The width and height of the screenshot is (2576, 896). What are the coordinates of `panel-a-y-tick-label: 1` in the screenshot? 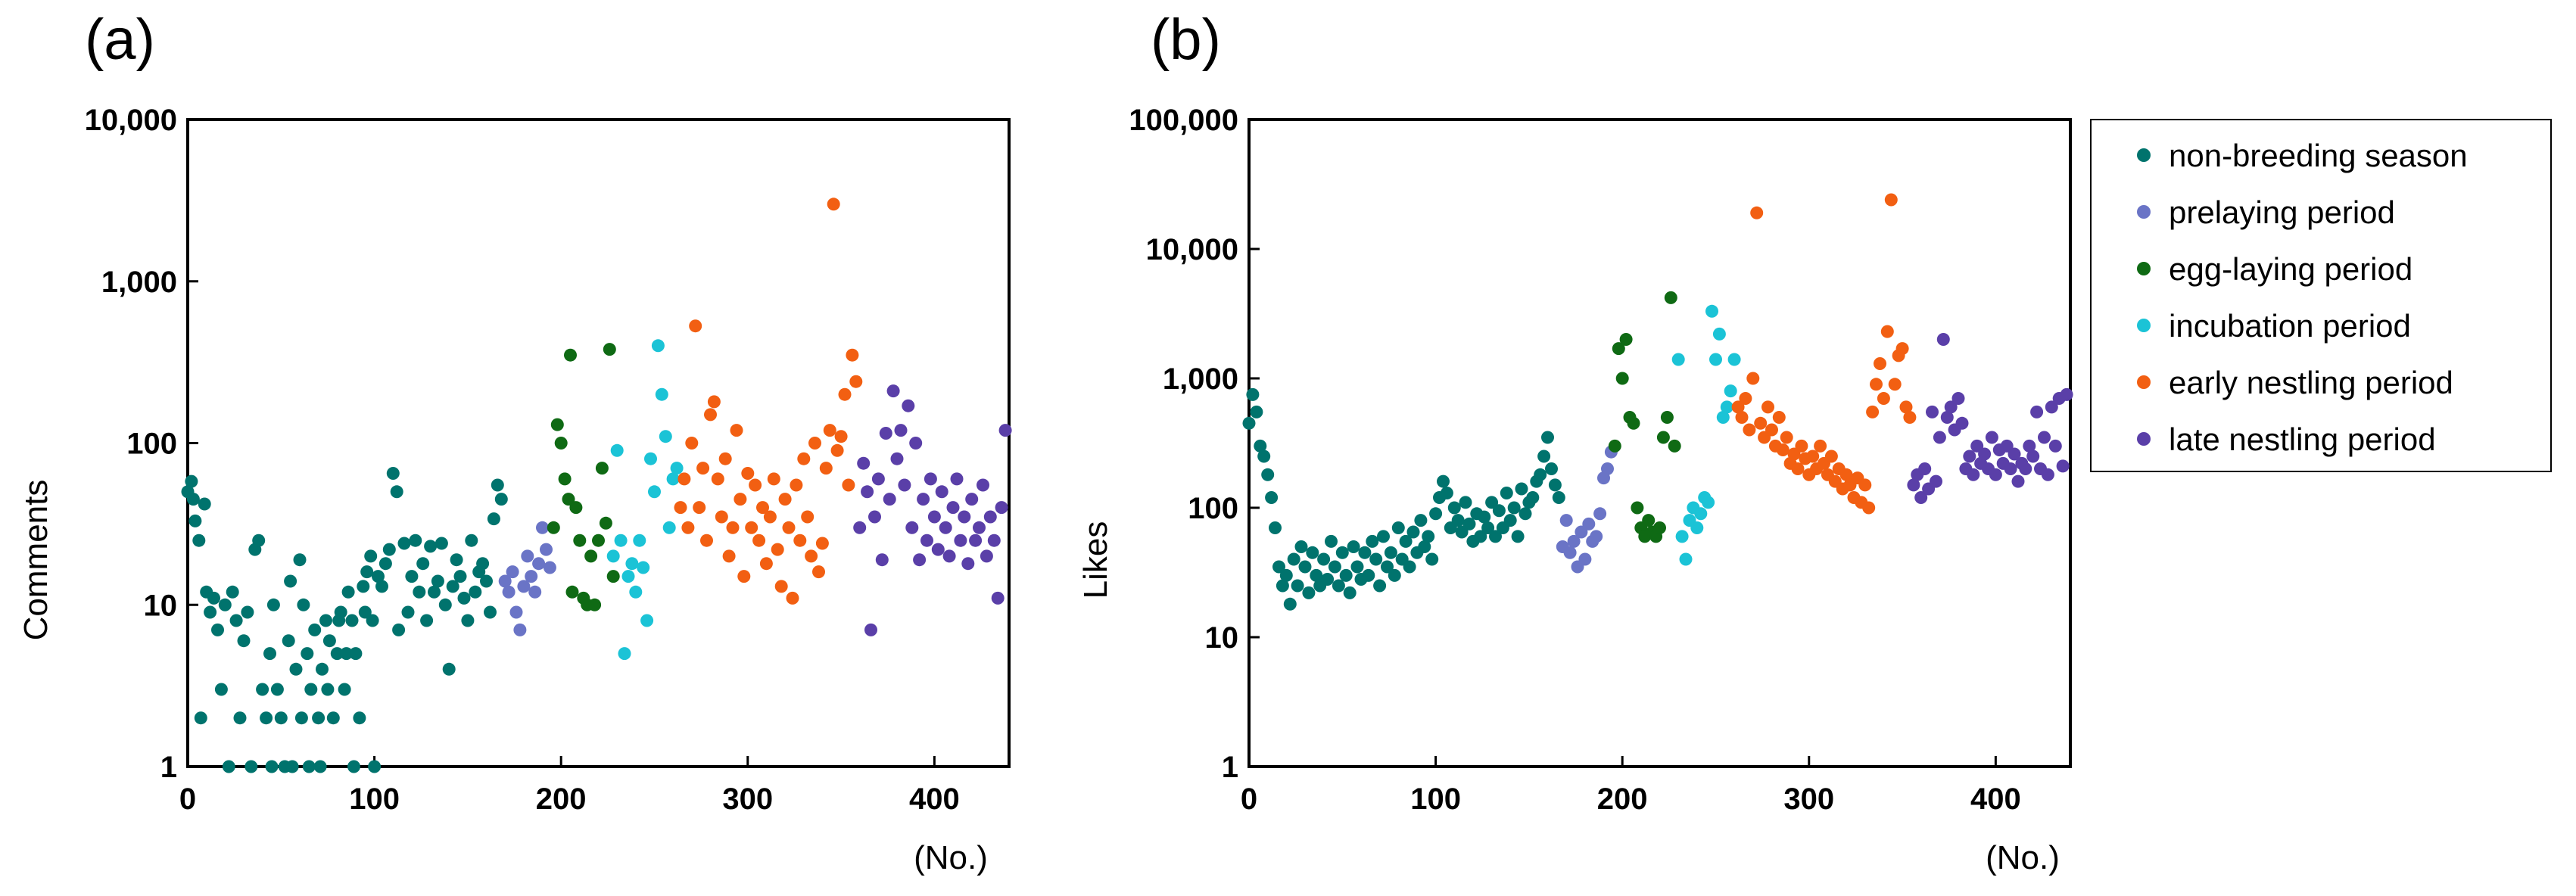 It's located at (168, 767).